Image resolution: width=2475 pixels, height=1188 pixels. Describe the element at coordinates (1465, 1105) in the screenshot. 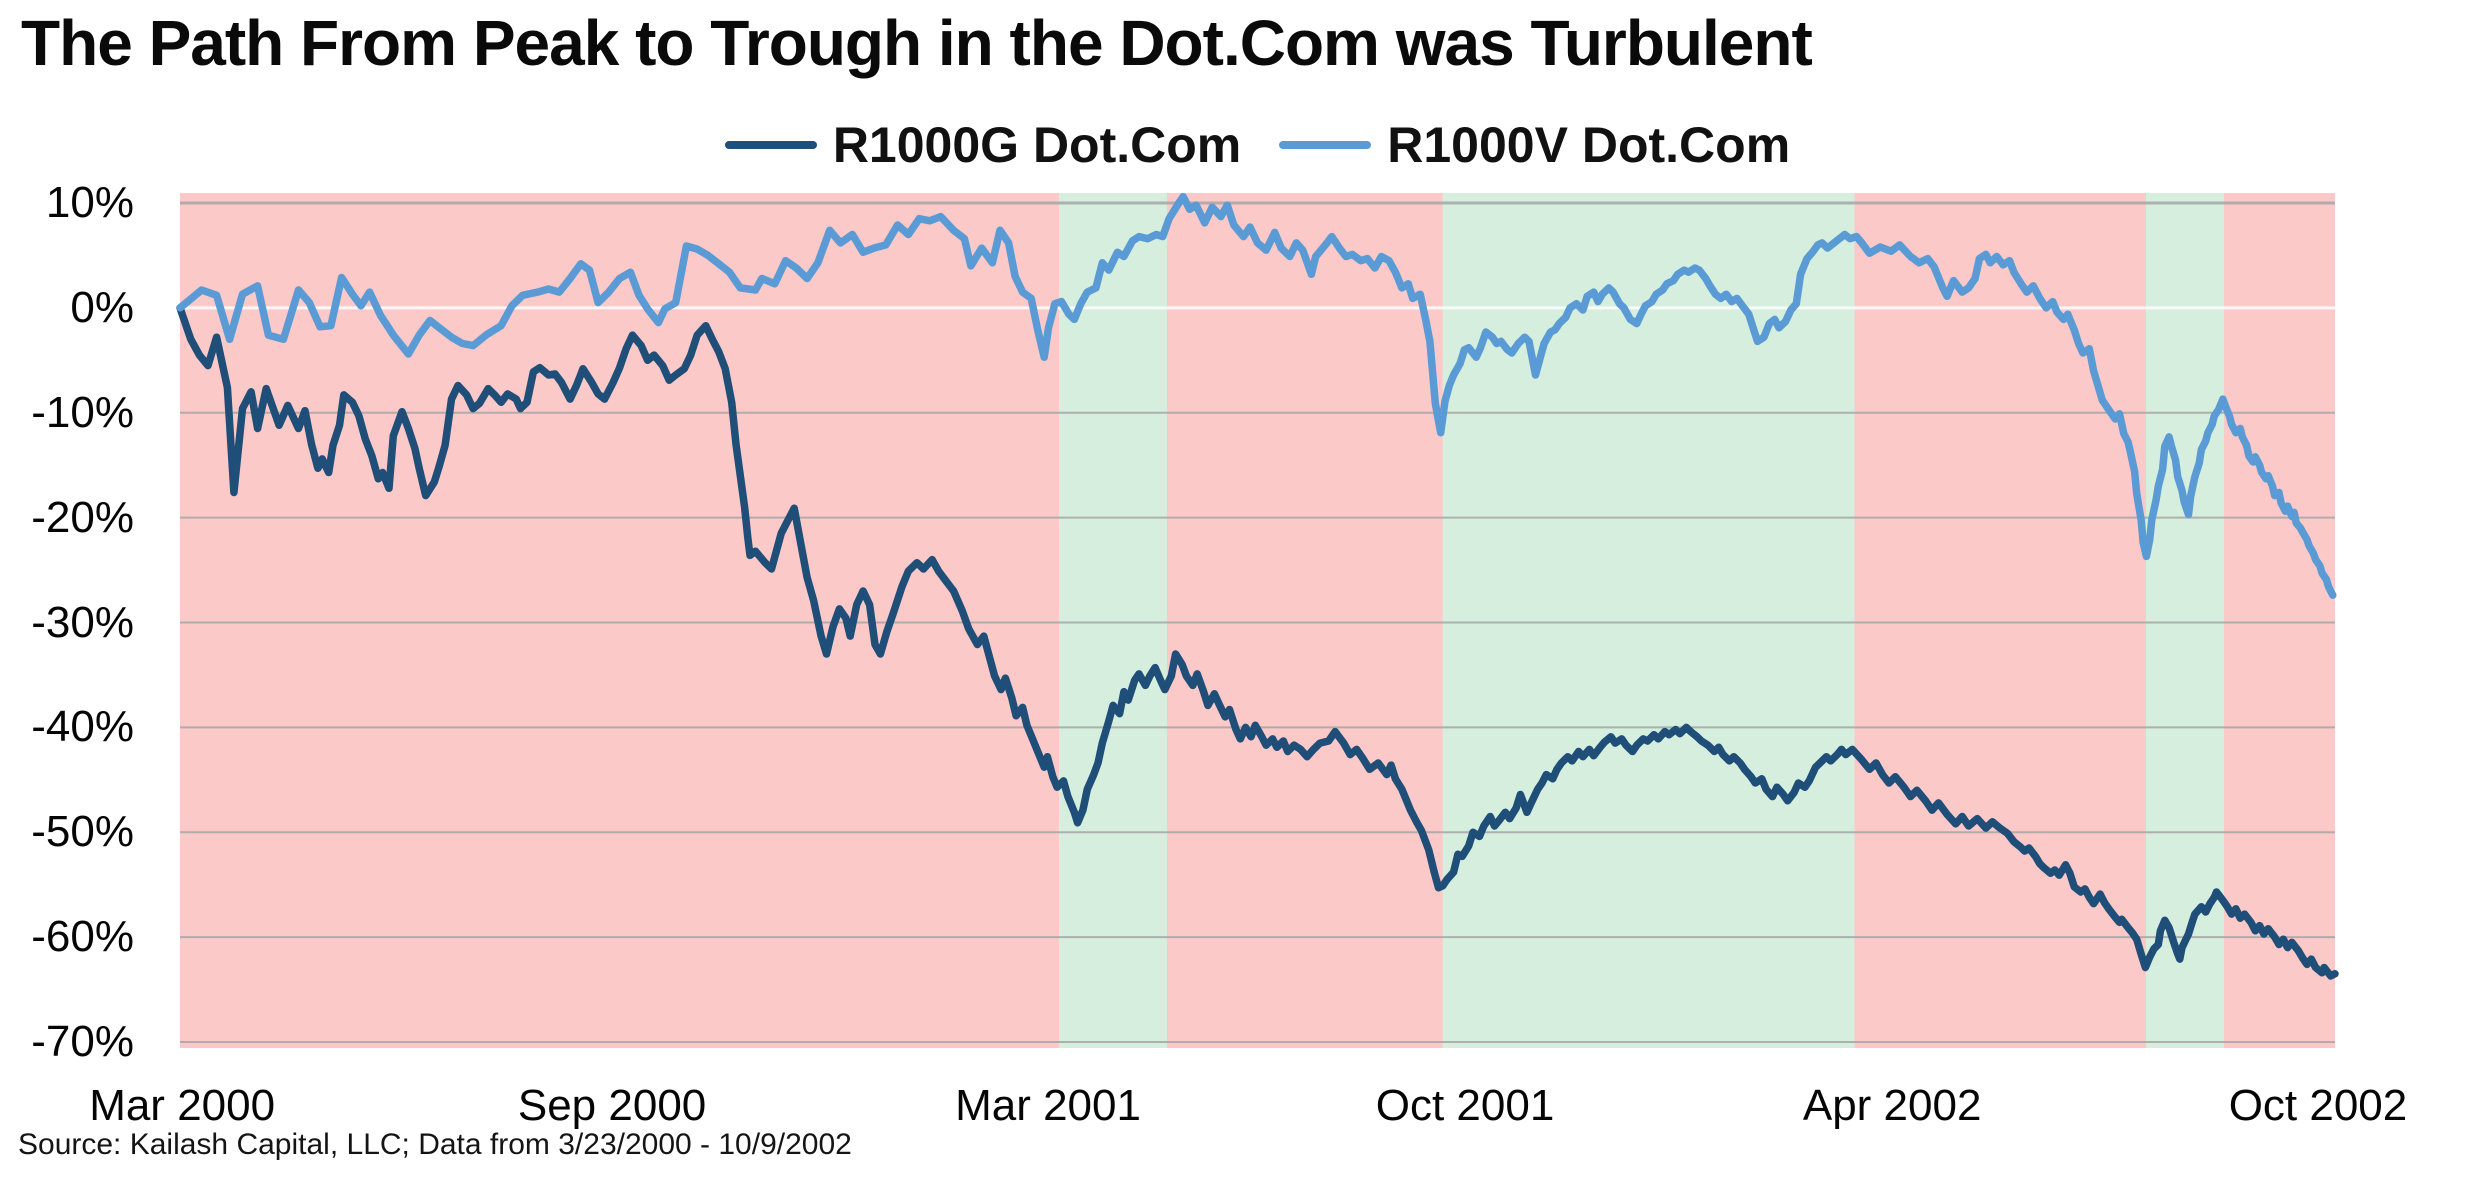

I see `x-tick-label: Oct 2001` at that location.